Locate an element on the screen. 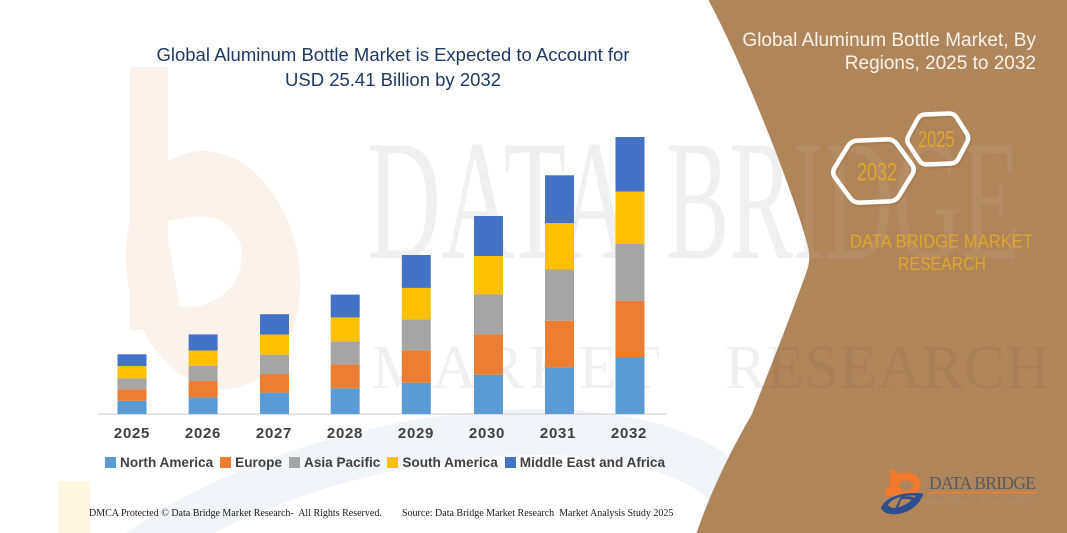 Image resolution: width=1067 pixels, height=533 pixels. svg-text: DATA BRIDGE MARKET is located at coordinates (941, 242).